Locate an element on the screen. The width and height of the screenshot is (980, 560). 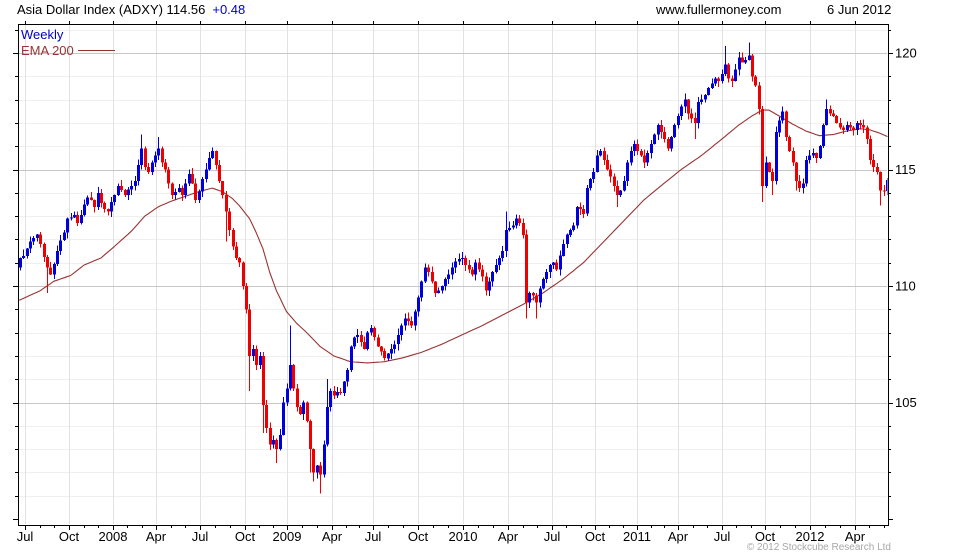
copyright-label: © 2012 Stockcube Research Ltd is located at coordinates (818, 547).